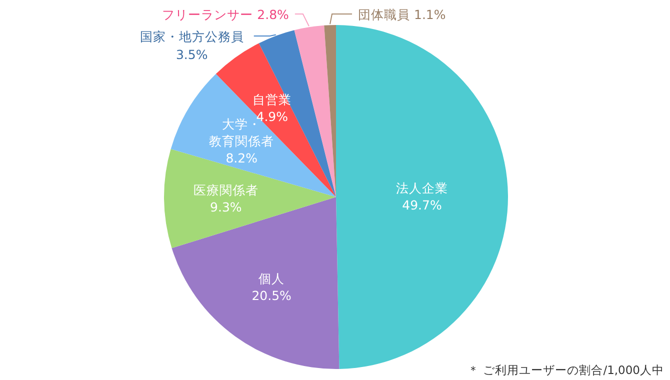 The width and height of the screenshot is (670, 380). Describe the element at coordinates (271, 278) in the screenshot. I see `slice-label: 個人` at that location.